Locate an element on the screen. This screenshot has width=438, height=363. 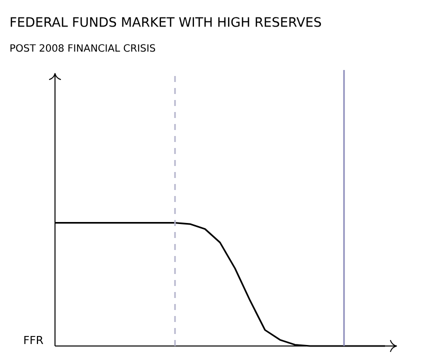
chart-title: FEDERAL FUNDS MARKET WITH HIGH RESERVES is located at coordinates (165, 22).